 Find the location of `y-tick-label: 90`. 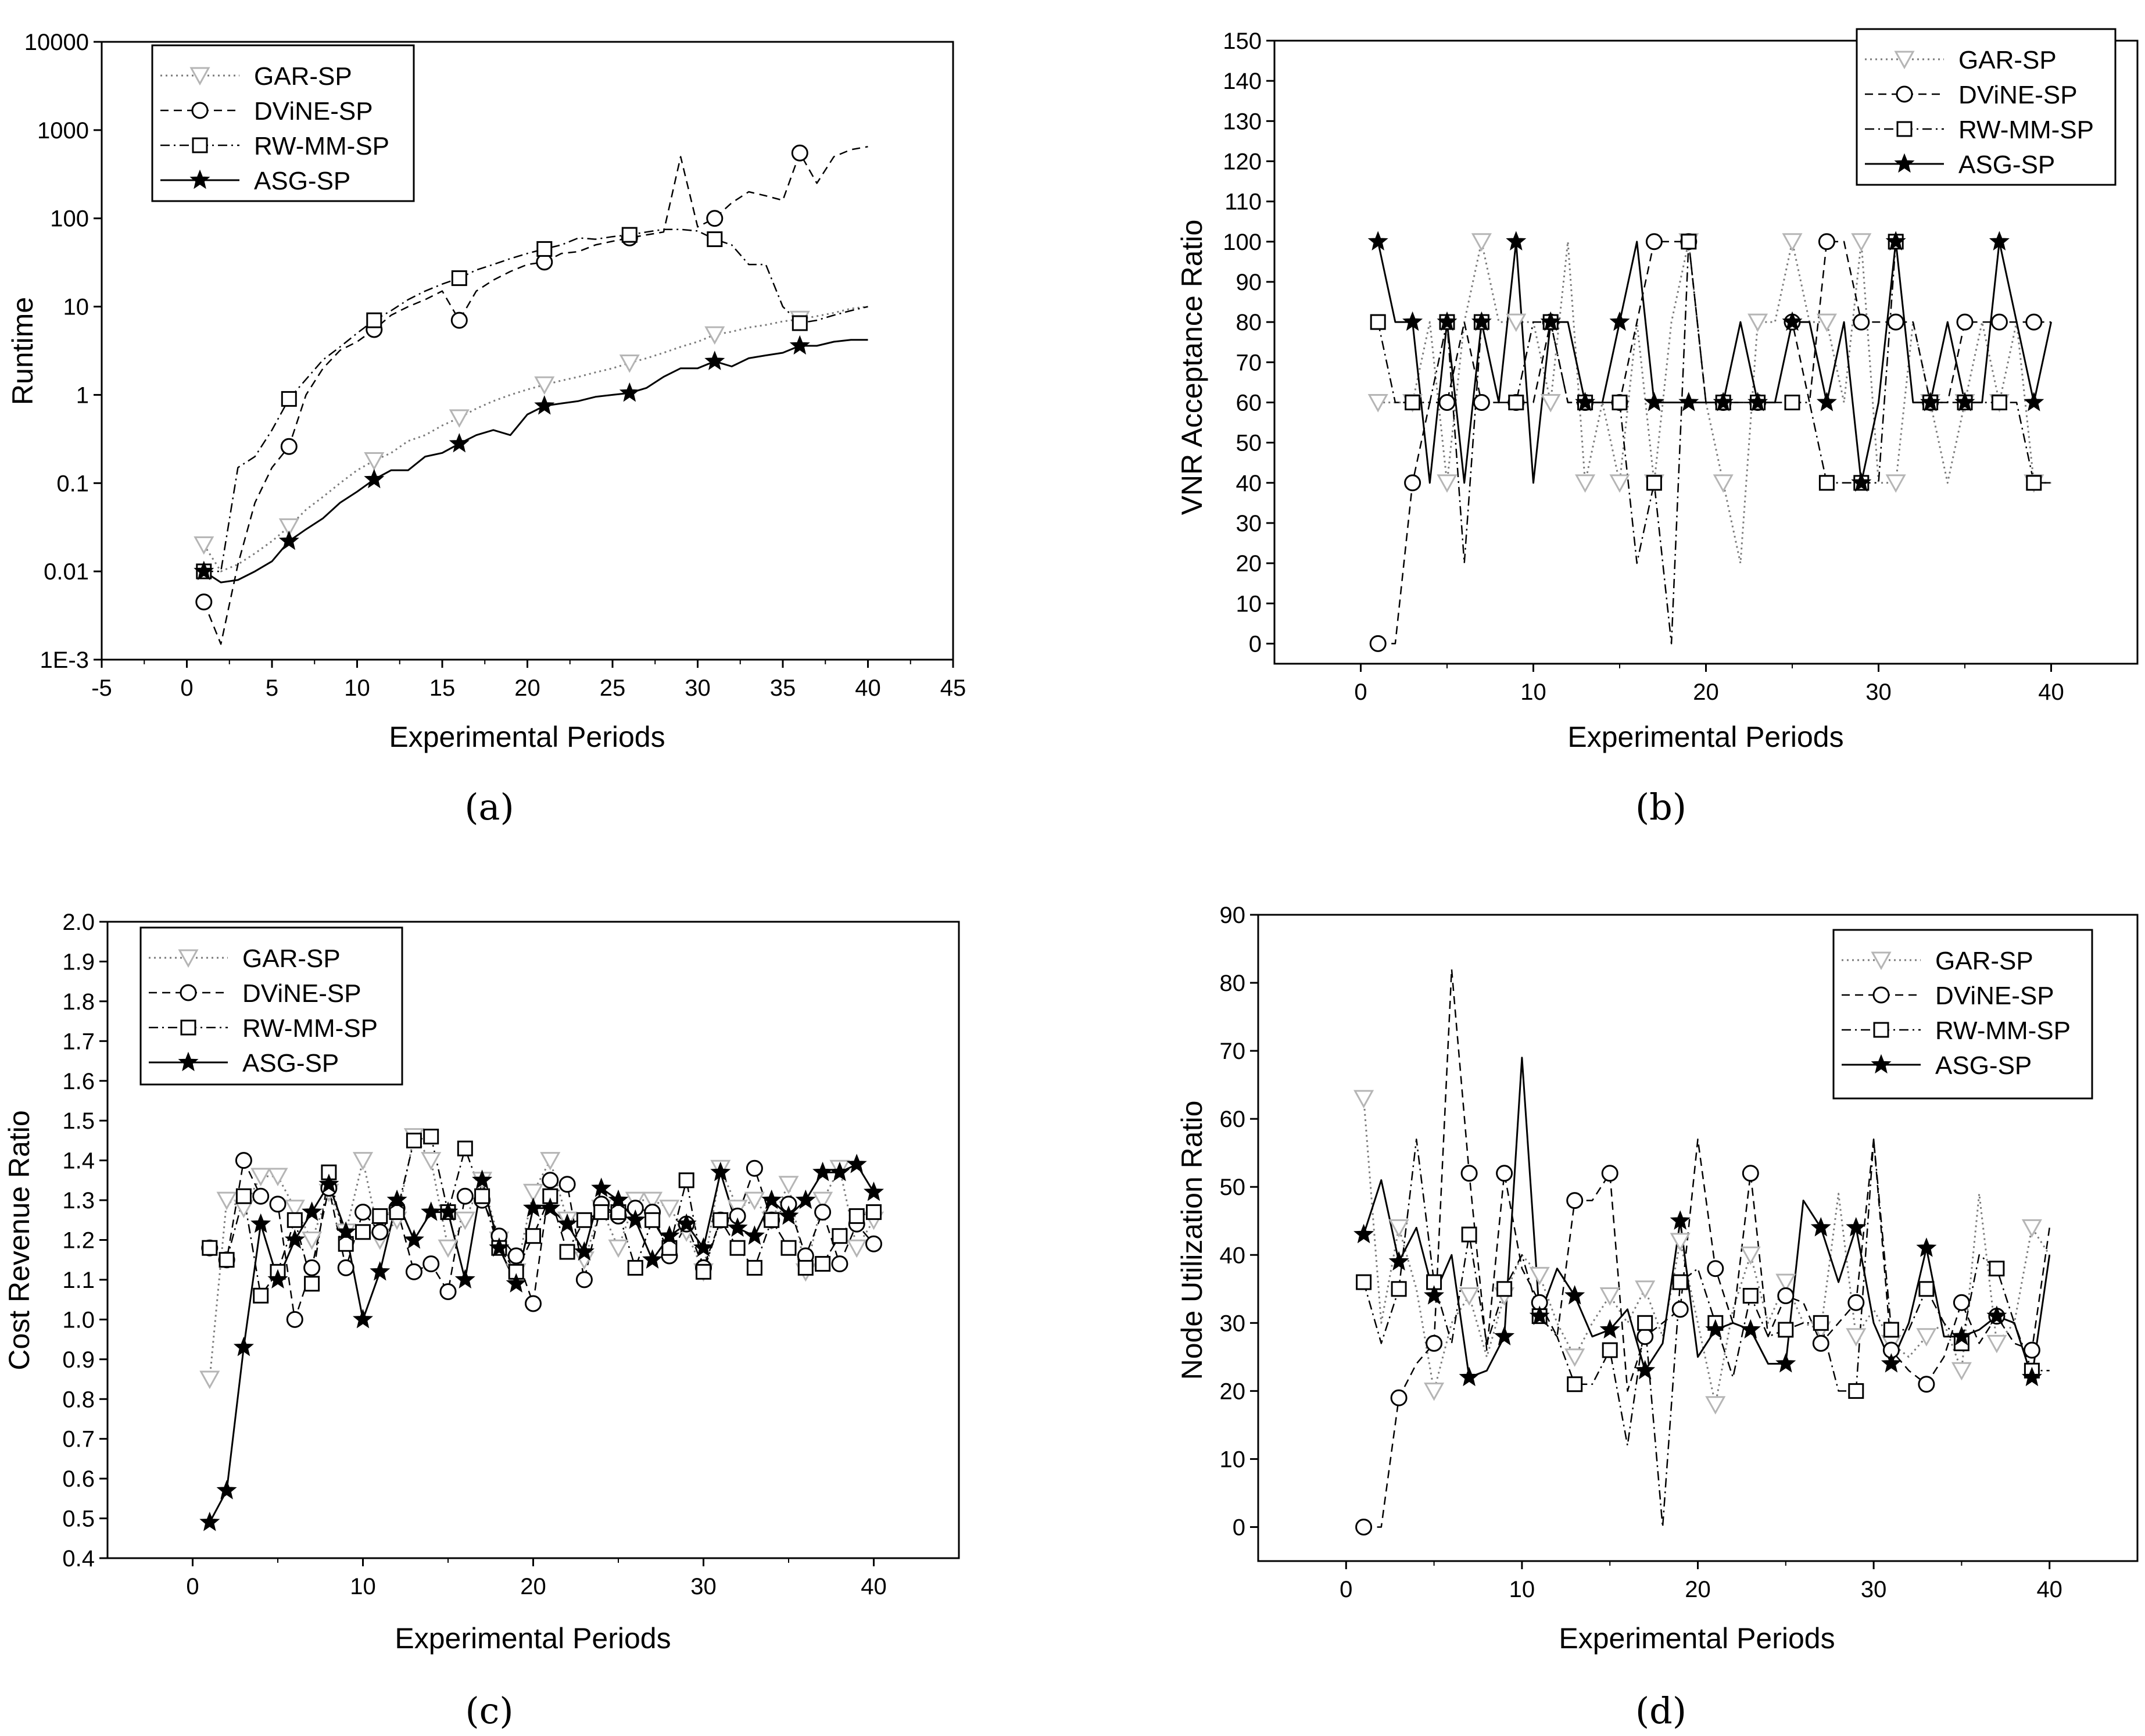

y-tick-label: 90 is located at coordinates (1249, 282).